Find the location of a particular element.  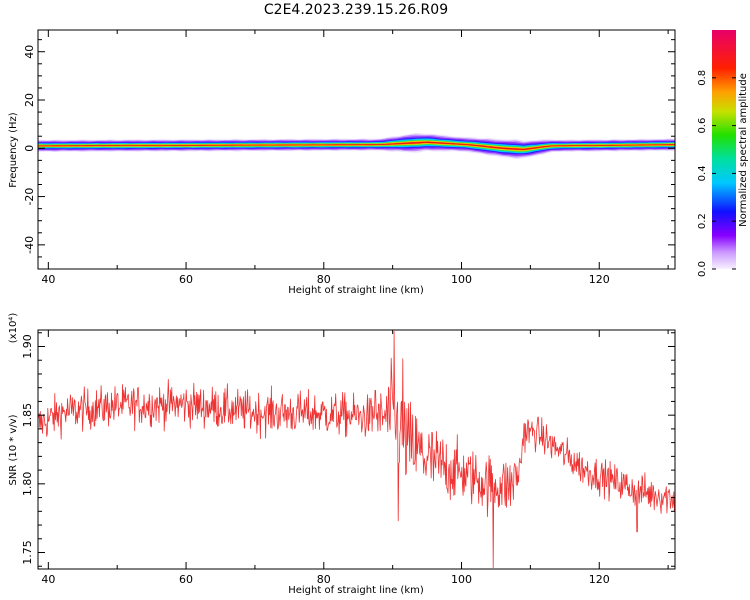

y-tick-label: 1.80 is located at coordinates (27, 484).